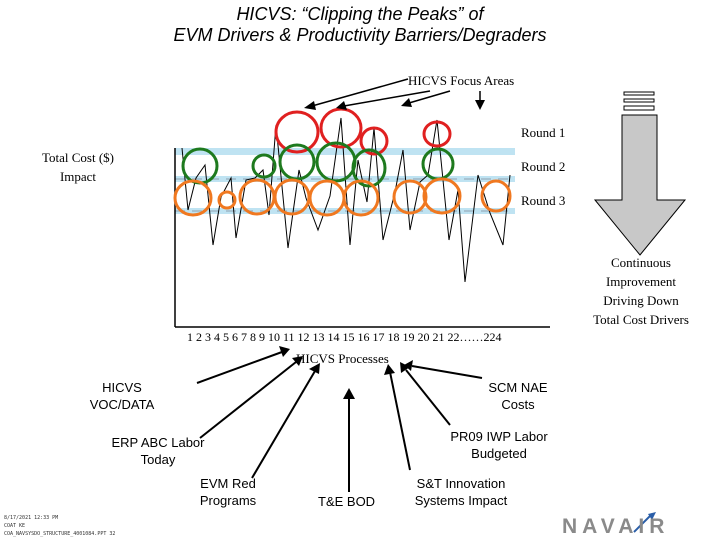 The image size is (720, 540). What do you see at coordinates (652, 516) in the screenshot?
I see `logo-arrowhead` at bounding box center [652, 516].